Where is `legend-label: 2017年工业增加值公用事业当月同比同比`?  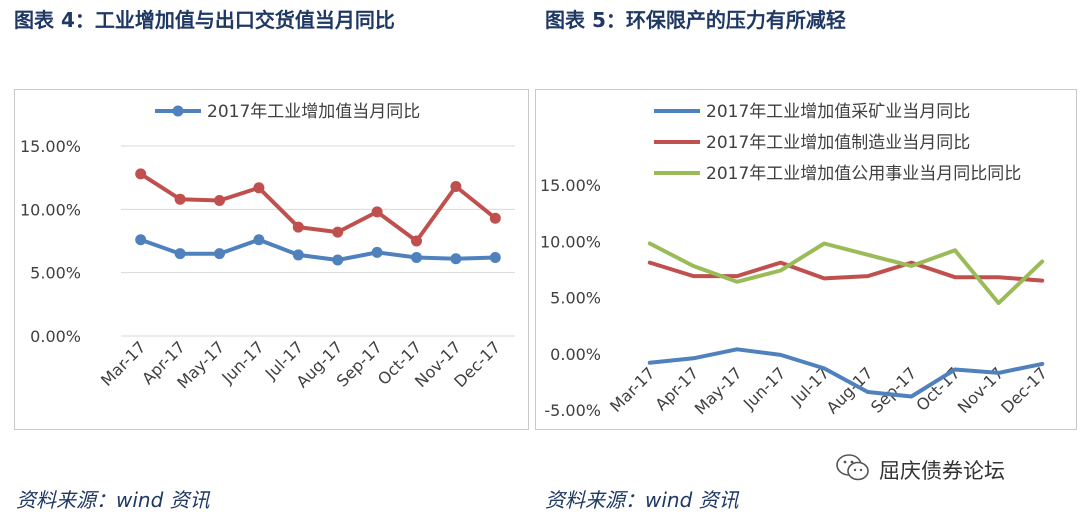 legend-label: 2017年工业增加值公用事业当月同比同比 is located at coordinates (863, 174).